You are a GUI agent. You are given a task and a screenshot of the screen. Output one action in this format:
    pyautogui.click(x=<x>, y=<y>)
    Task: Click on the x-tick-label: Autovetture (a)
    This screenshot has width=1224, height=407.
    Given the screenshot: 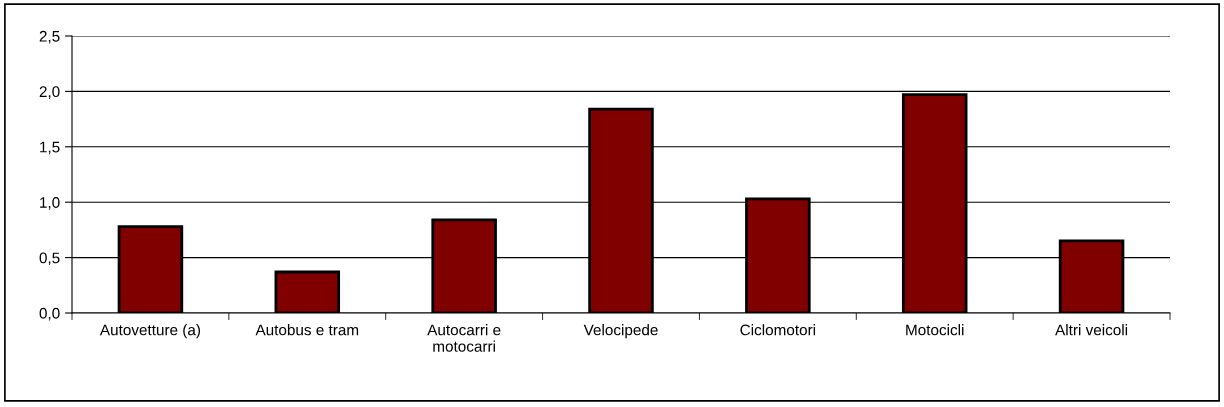 What is the action you would take?
    pyautogui.click(x=150, y=331)
    